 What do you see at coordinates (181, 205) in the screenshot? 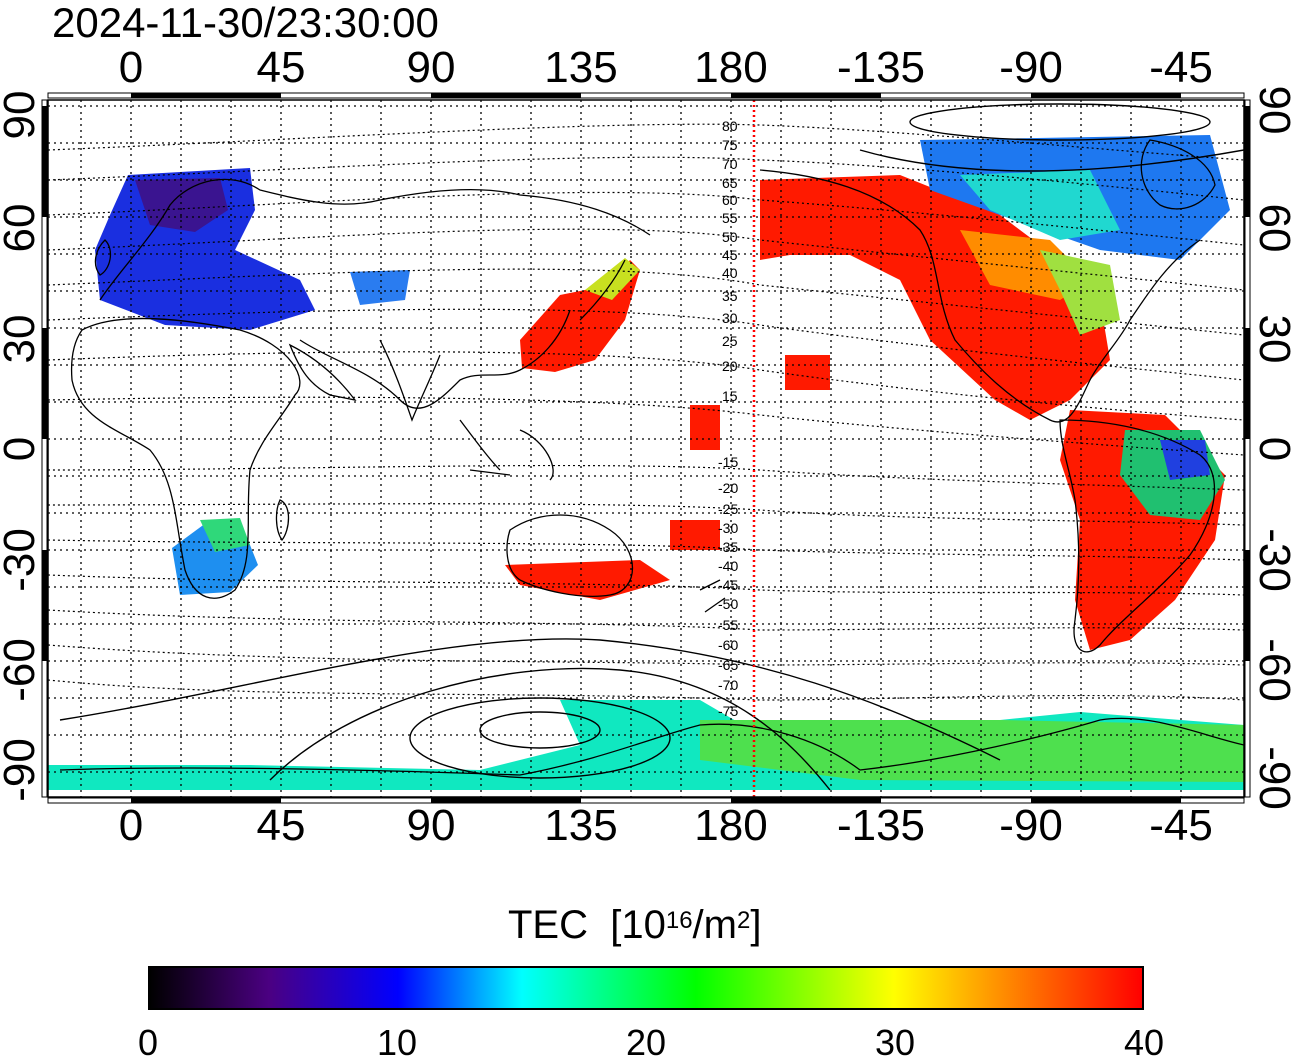
I see `tec-scandinavia-low` at bounding box center [181, 205].